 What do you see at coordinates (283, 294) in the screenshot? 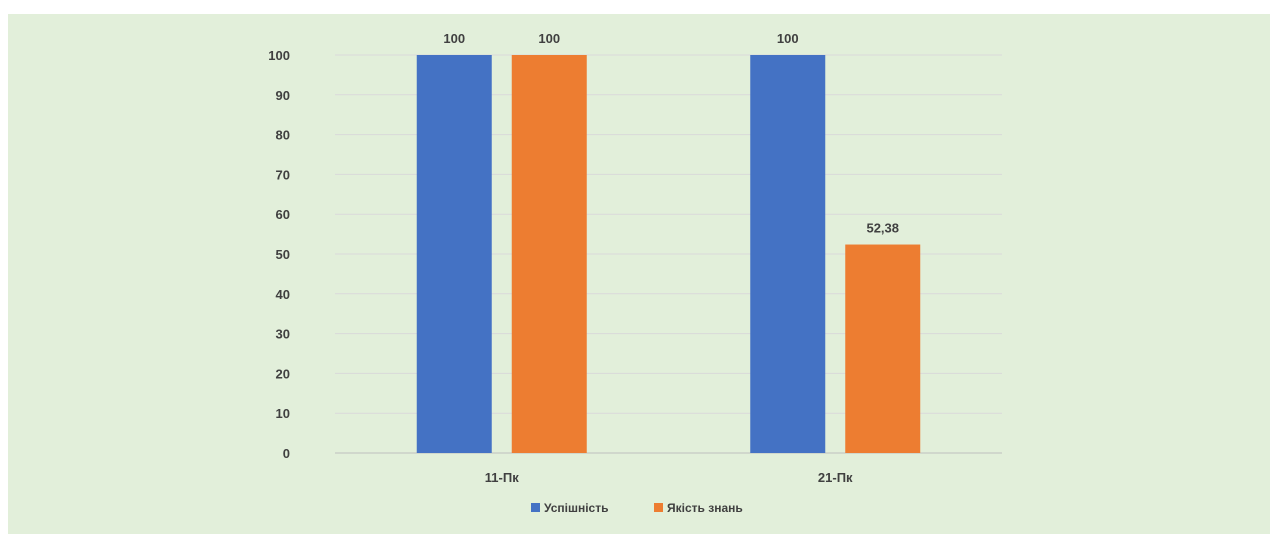
I see `y-tick-label: 40` at bounding box center [283, 294].